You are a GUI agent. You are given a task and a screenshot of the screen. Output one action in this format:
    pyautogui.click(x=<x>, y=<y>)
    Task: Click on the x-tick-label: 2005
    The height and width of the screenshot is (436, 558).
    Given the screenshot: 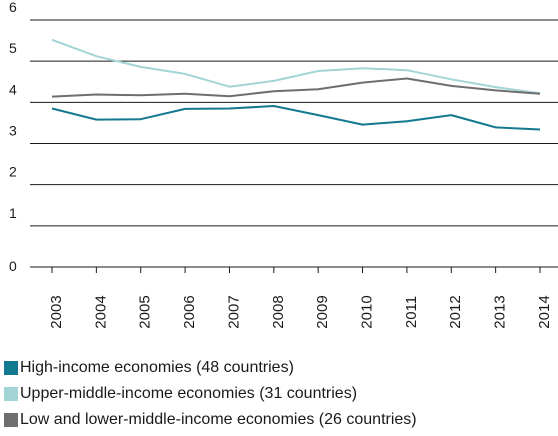 What is the action you would take?
    pyautogui.click(x=145, y=311)
    